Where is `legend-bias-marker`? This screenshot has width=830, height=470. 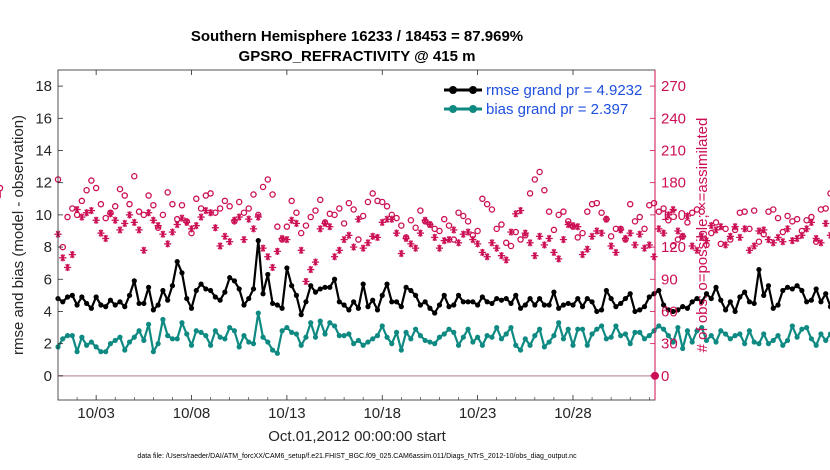
legend-bias-marker is located at coordinates (473, 109).